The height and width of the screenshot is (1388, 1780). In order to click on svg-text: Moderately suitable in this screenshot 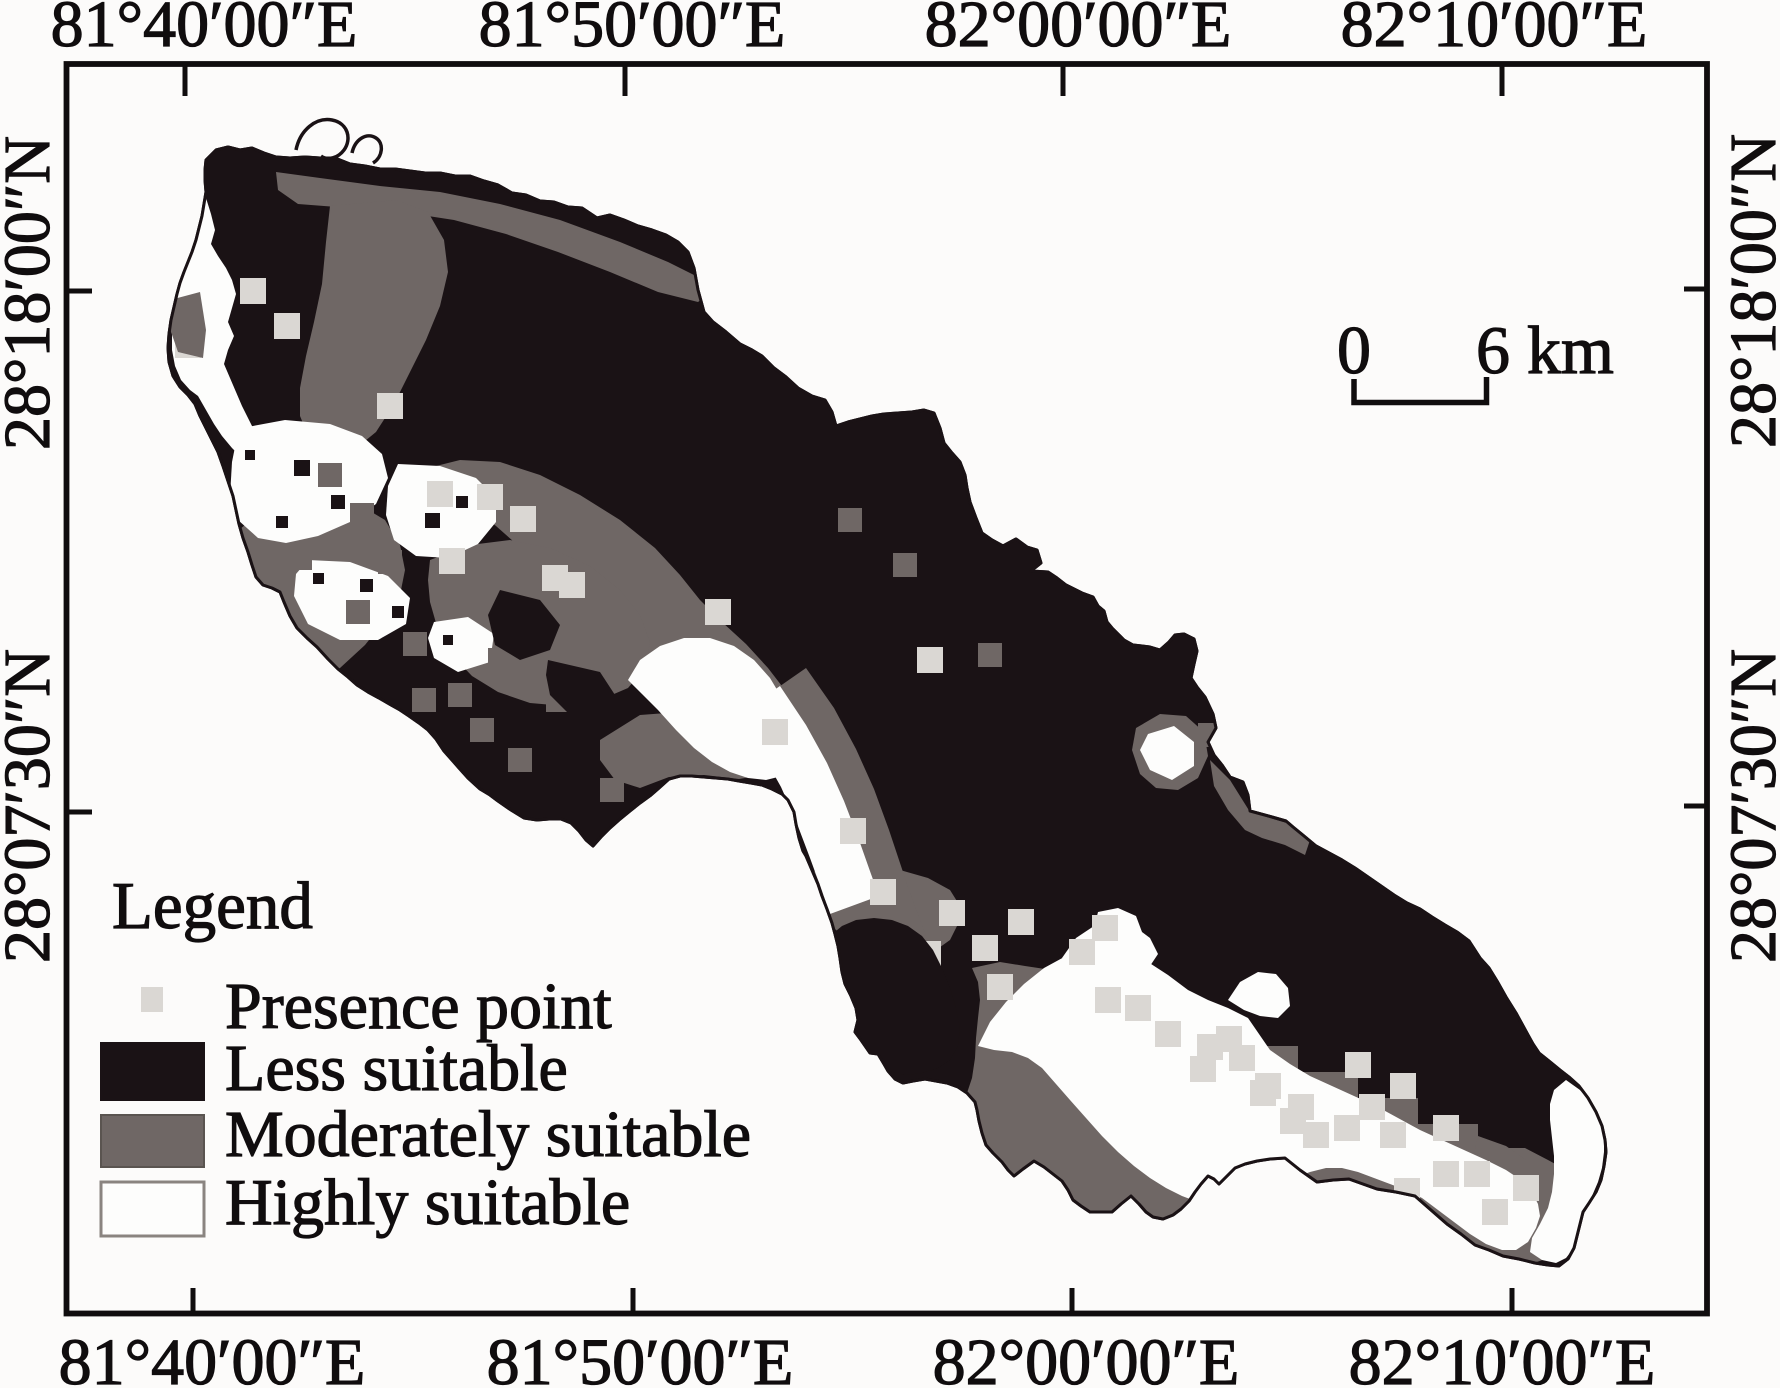, I will do `click(488, 1134)`.